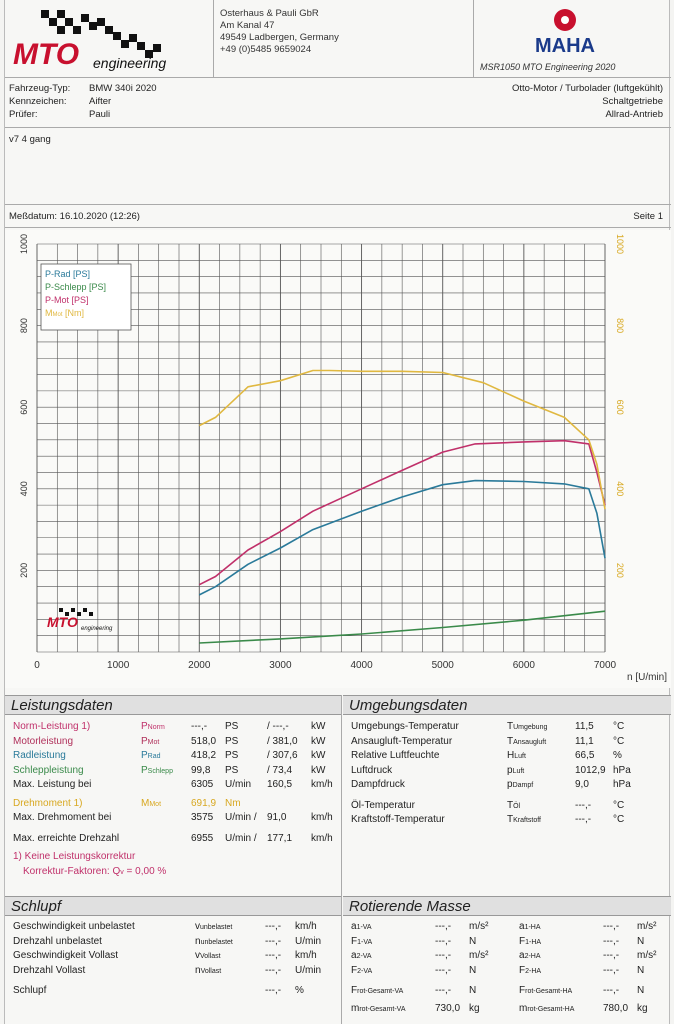 The image size is (674, 1024). Describe the element at coordinates (241, 838) in the screenshot. I see `max-unit-1: U/min /` at that location.